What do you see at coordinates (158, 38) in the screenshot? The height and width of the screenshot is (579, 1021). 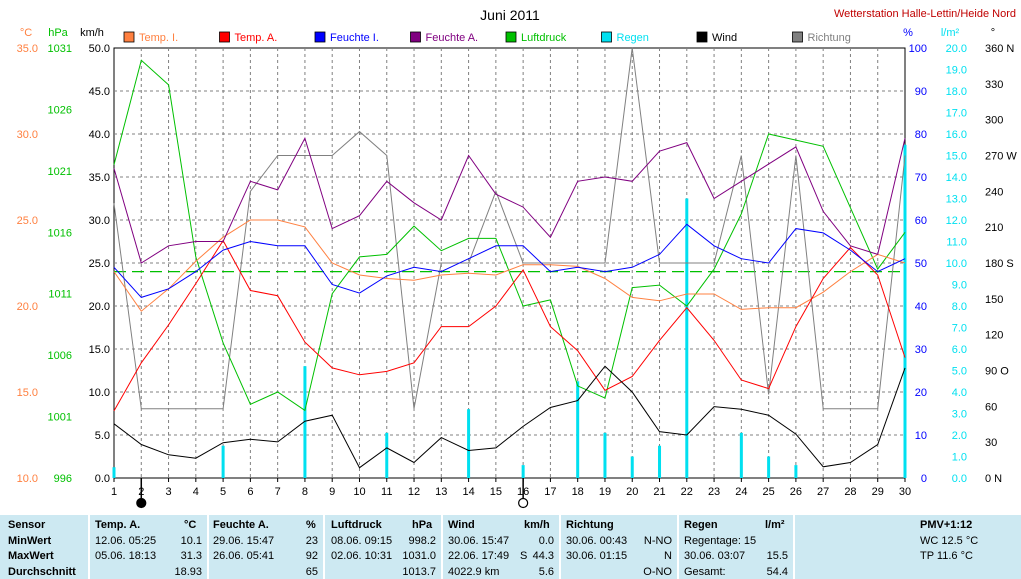 I see `legend-label: Temp. I.` at bounding box center [158, 38].